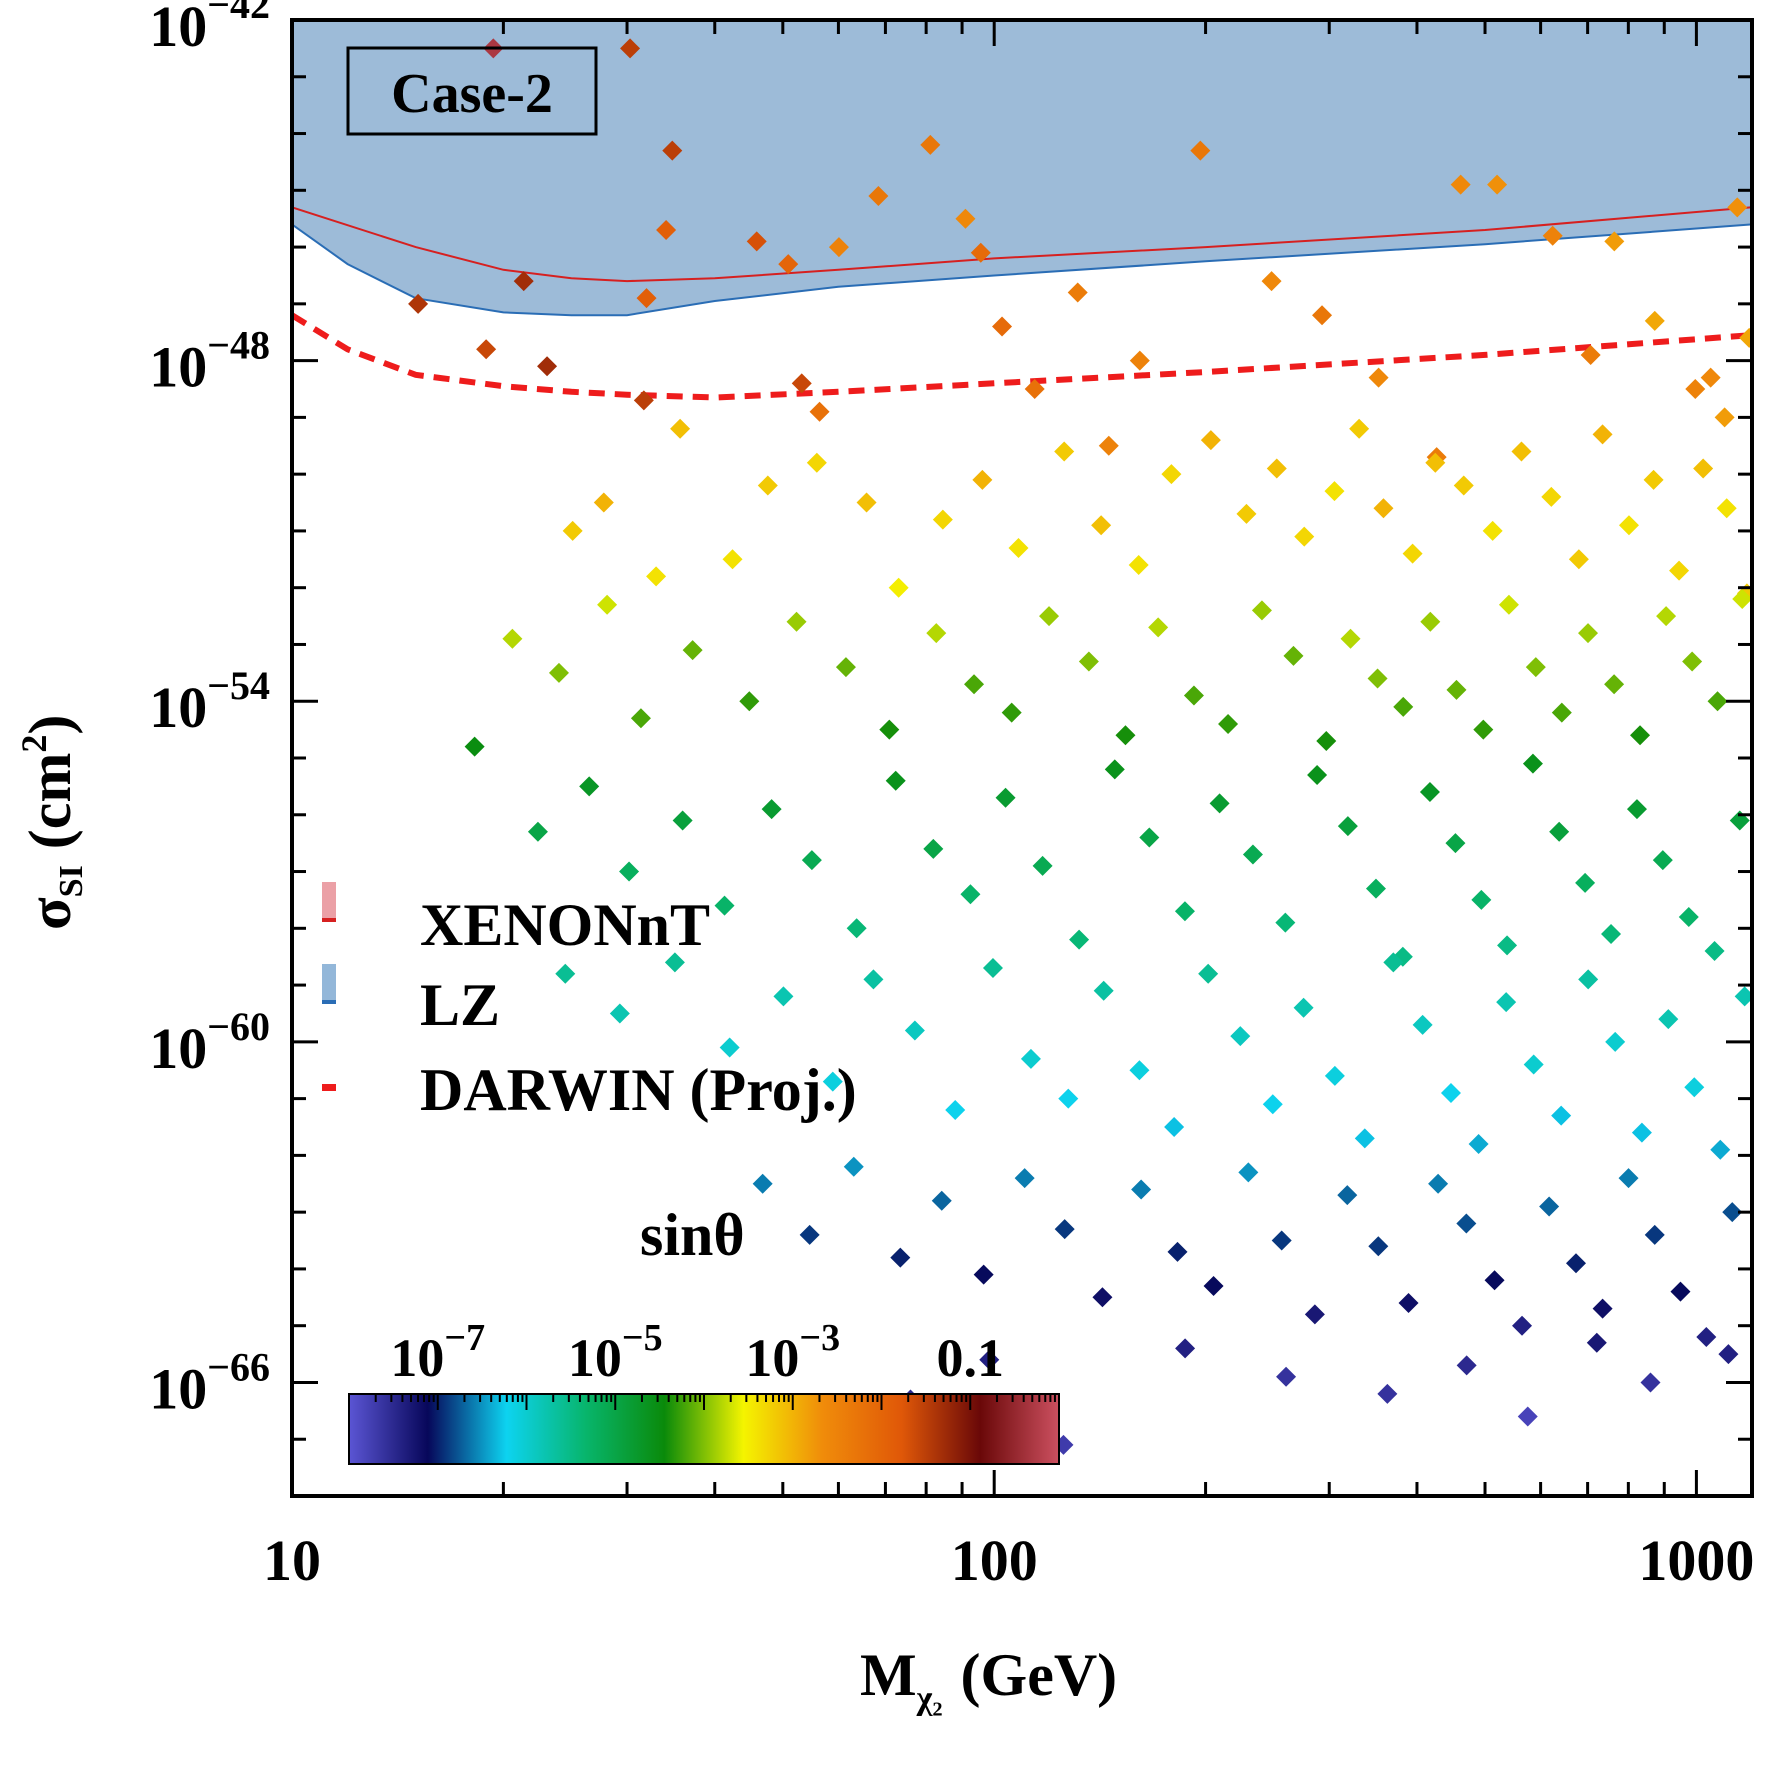 This screenshot has width=1771, height=1771. What do you see at coordinates (1039, 1675) in the screenshot?
I see `x-axis-title-unit: (GeV)` at bounding box center [1039, 1675].